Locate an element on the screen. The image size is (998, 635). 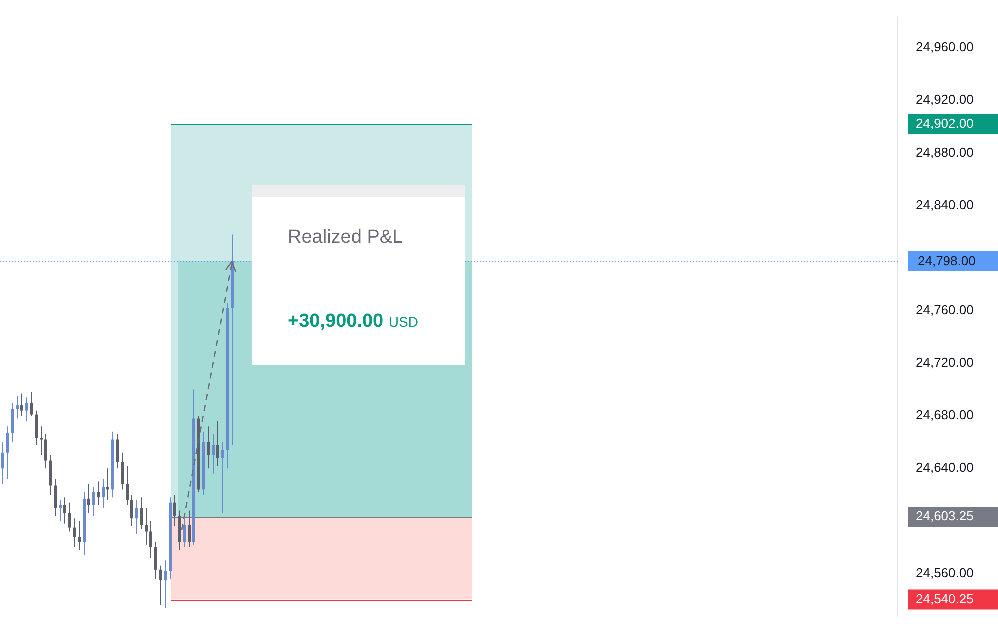
y-tick-label: 24,720.00 is located at coordinates (945, 362).